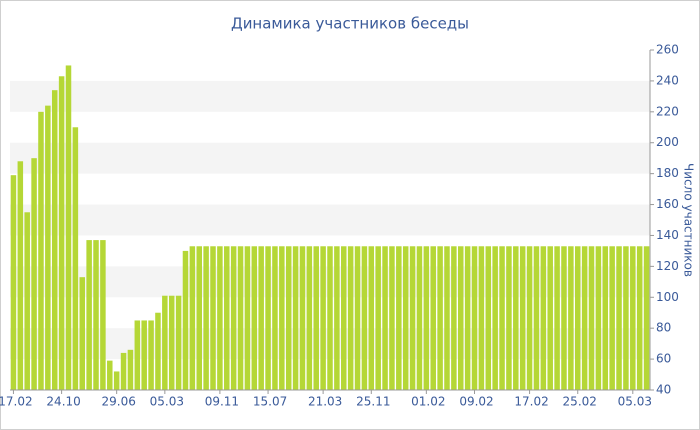 This screenshot has width=700, height=430. What do you see at coordinates (689, 220) in the screenshot?
I see `y-axis-label: Число участников` at bounding box center [689, 220].